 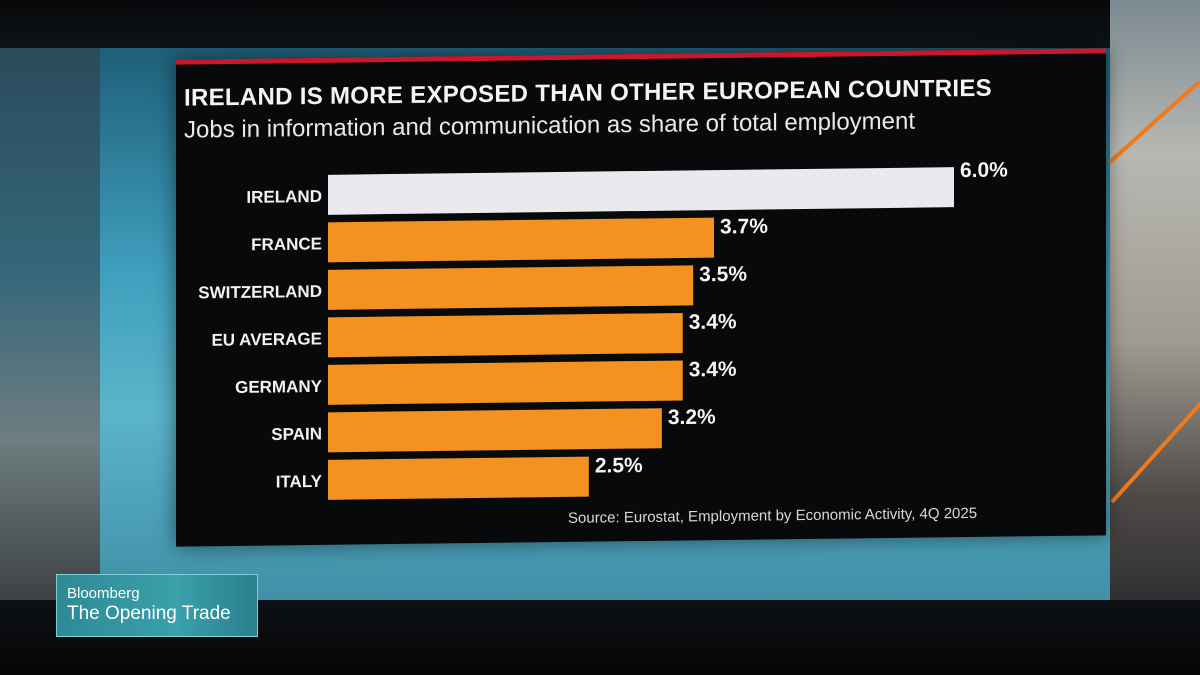 What do you see at coordinates (149, 613) in the screenshot?
I see `show-title: The Opening Trade` at bounding box center [149, 613].